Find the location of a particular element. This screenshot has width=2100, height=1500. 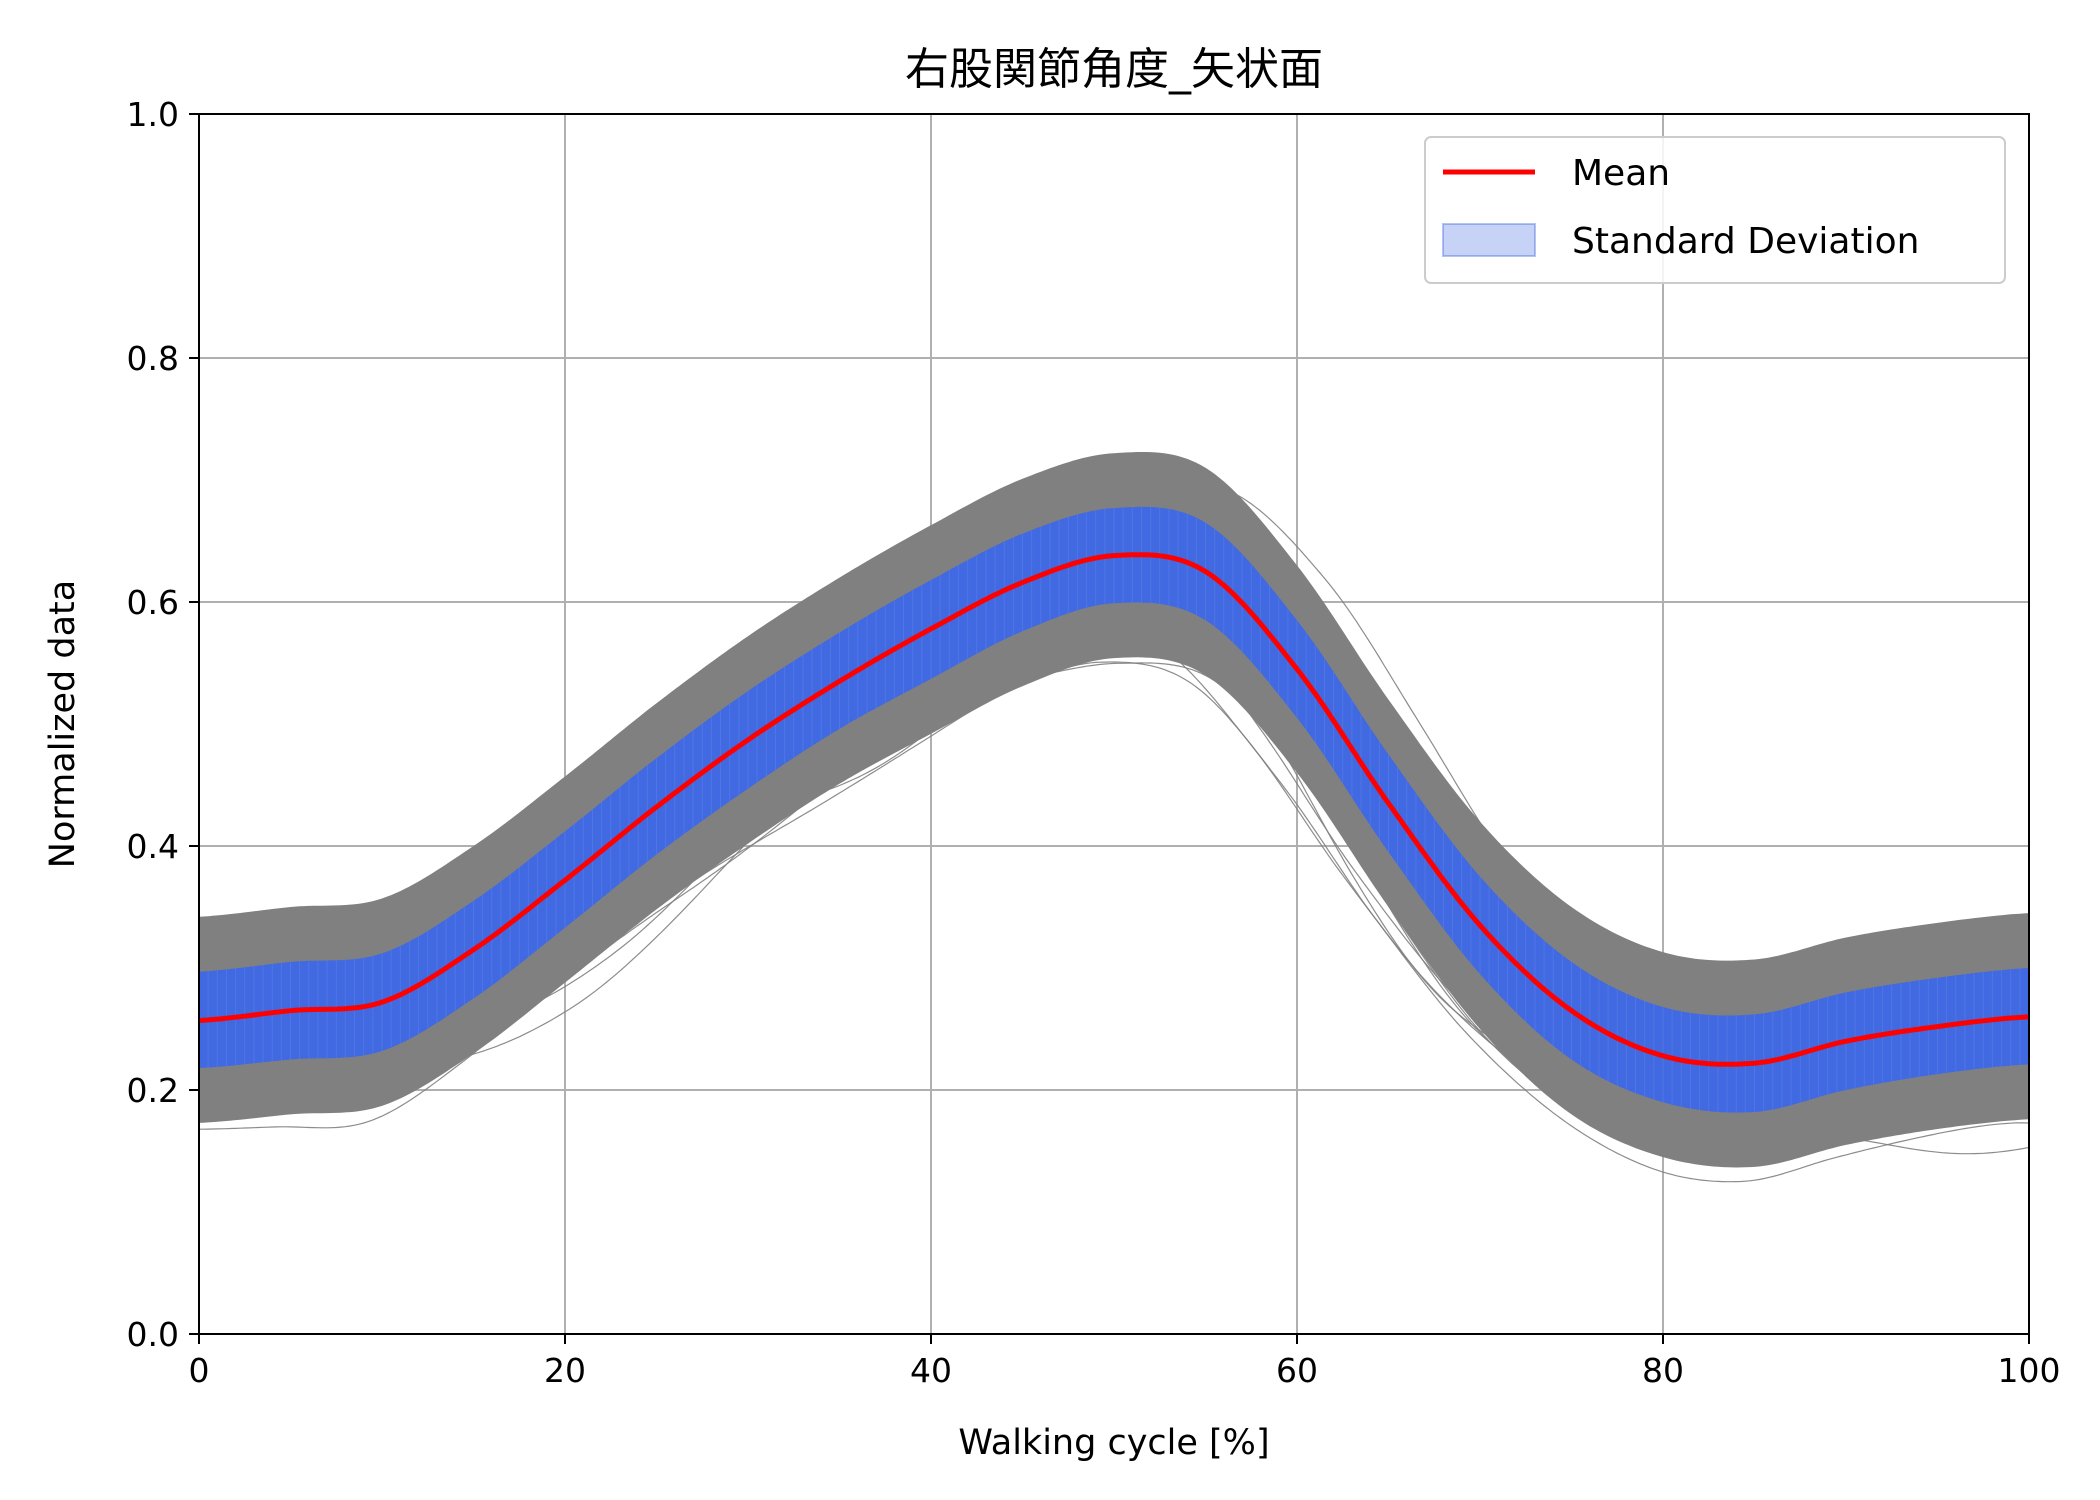

legend-std-swatch is located at coordinates (1489, 240).